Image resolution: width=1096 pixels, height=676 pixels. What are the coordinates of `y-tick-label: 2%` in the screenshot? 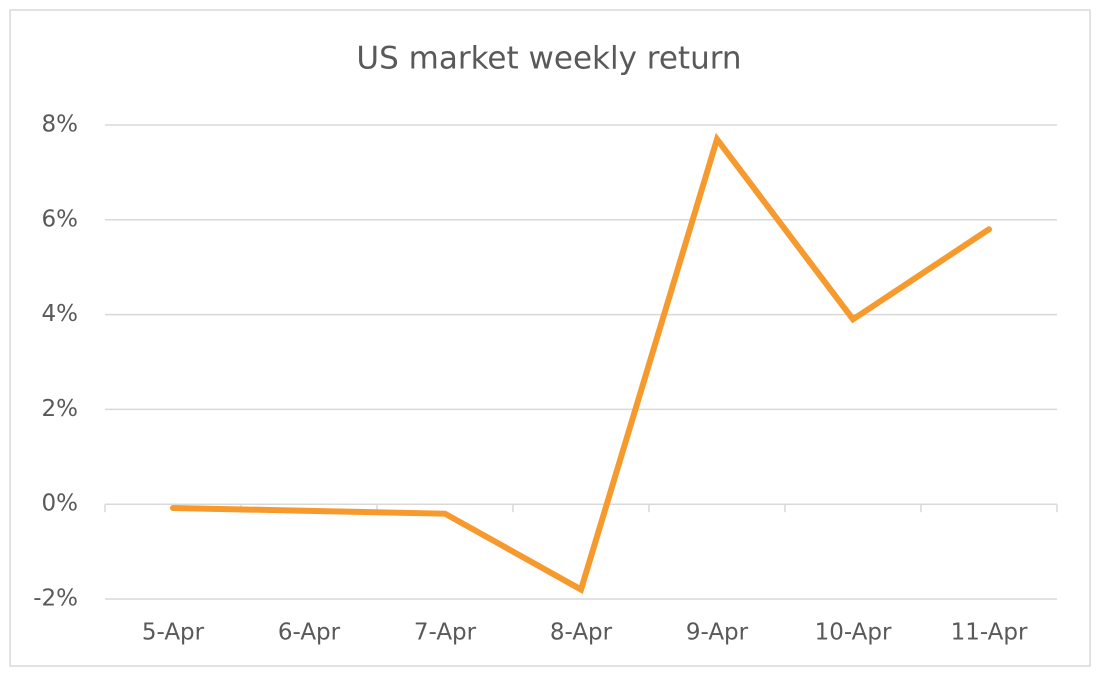 It's located at (60, 409).